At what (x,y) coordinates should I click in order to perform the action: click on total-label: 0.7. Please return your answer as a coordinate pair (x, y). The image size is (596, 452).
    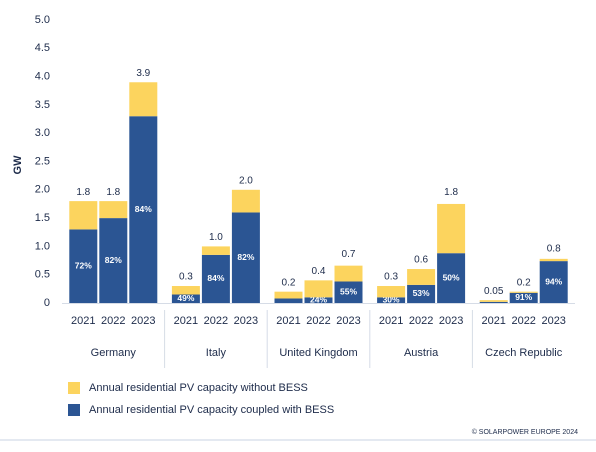
    Looking at the image, I should click on (349, 254).